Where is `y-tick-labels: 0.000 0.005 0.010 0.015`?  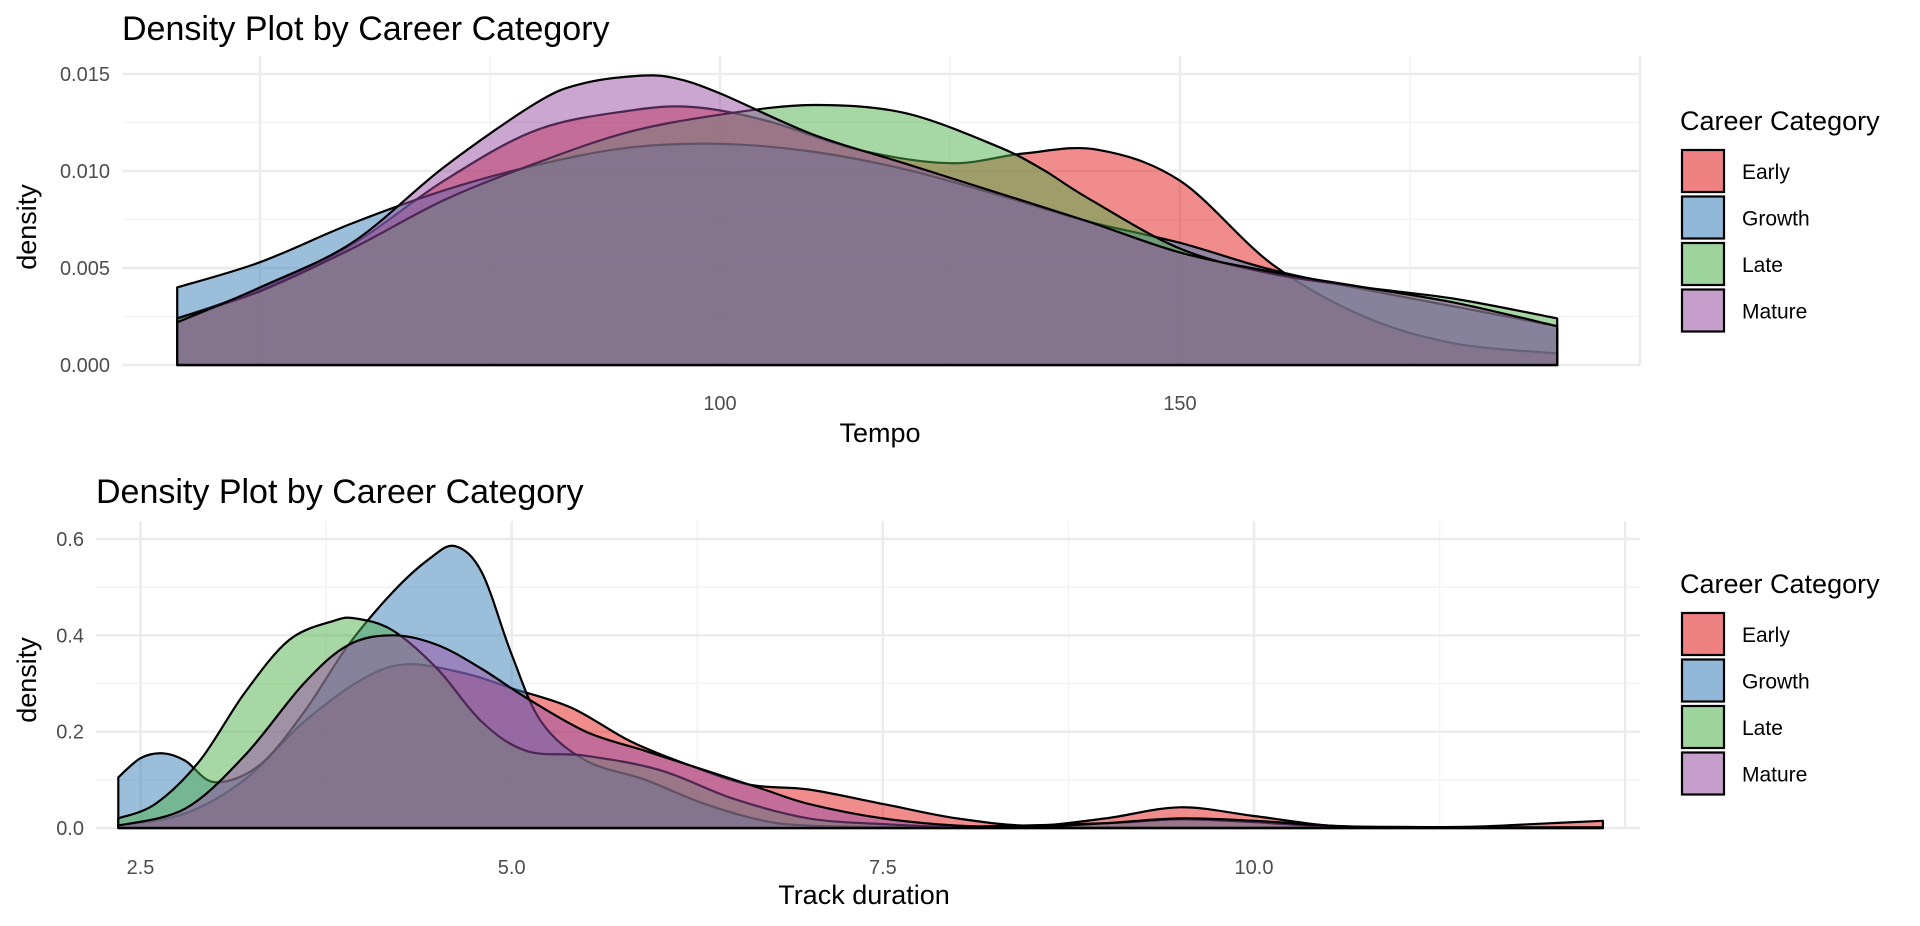
y-tick-labels: 0.000 0.005 0.010 0.015 is located at coordinates (85, 220).